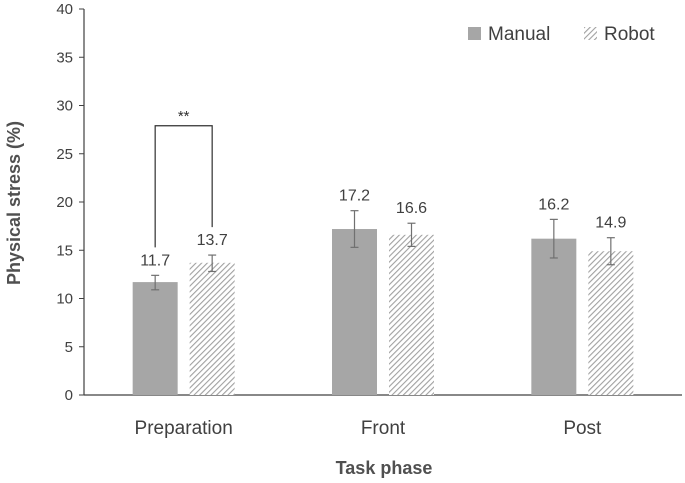 Image resolution: width=685 pixels, height=483 pixels. What do you see at coordinates (155, 260) in the screenshot?
I see `data-label: 11.7` at bounding box center [155, 260].